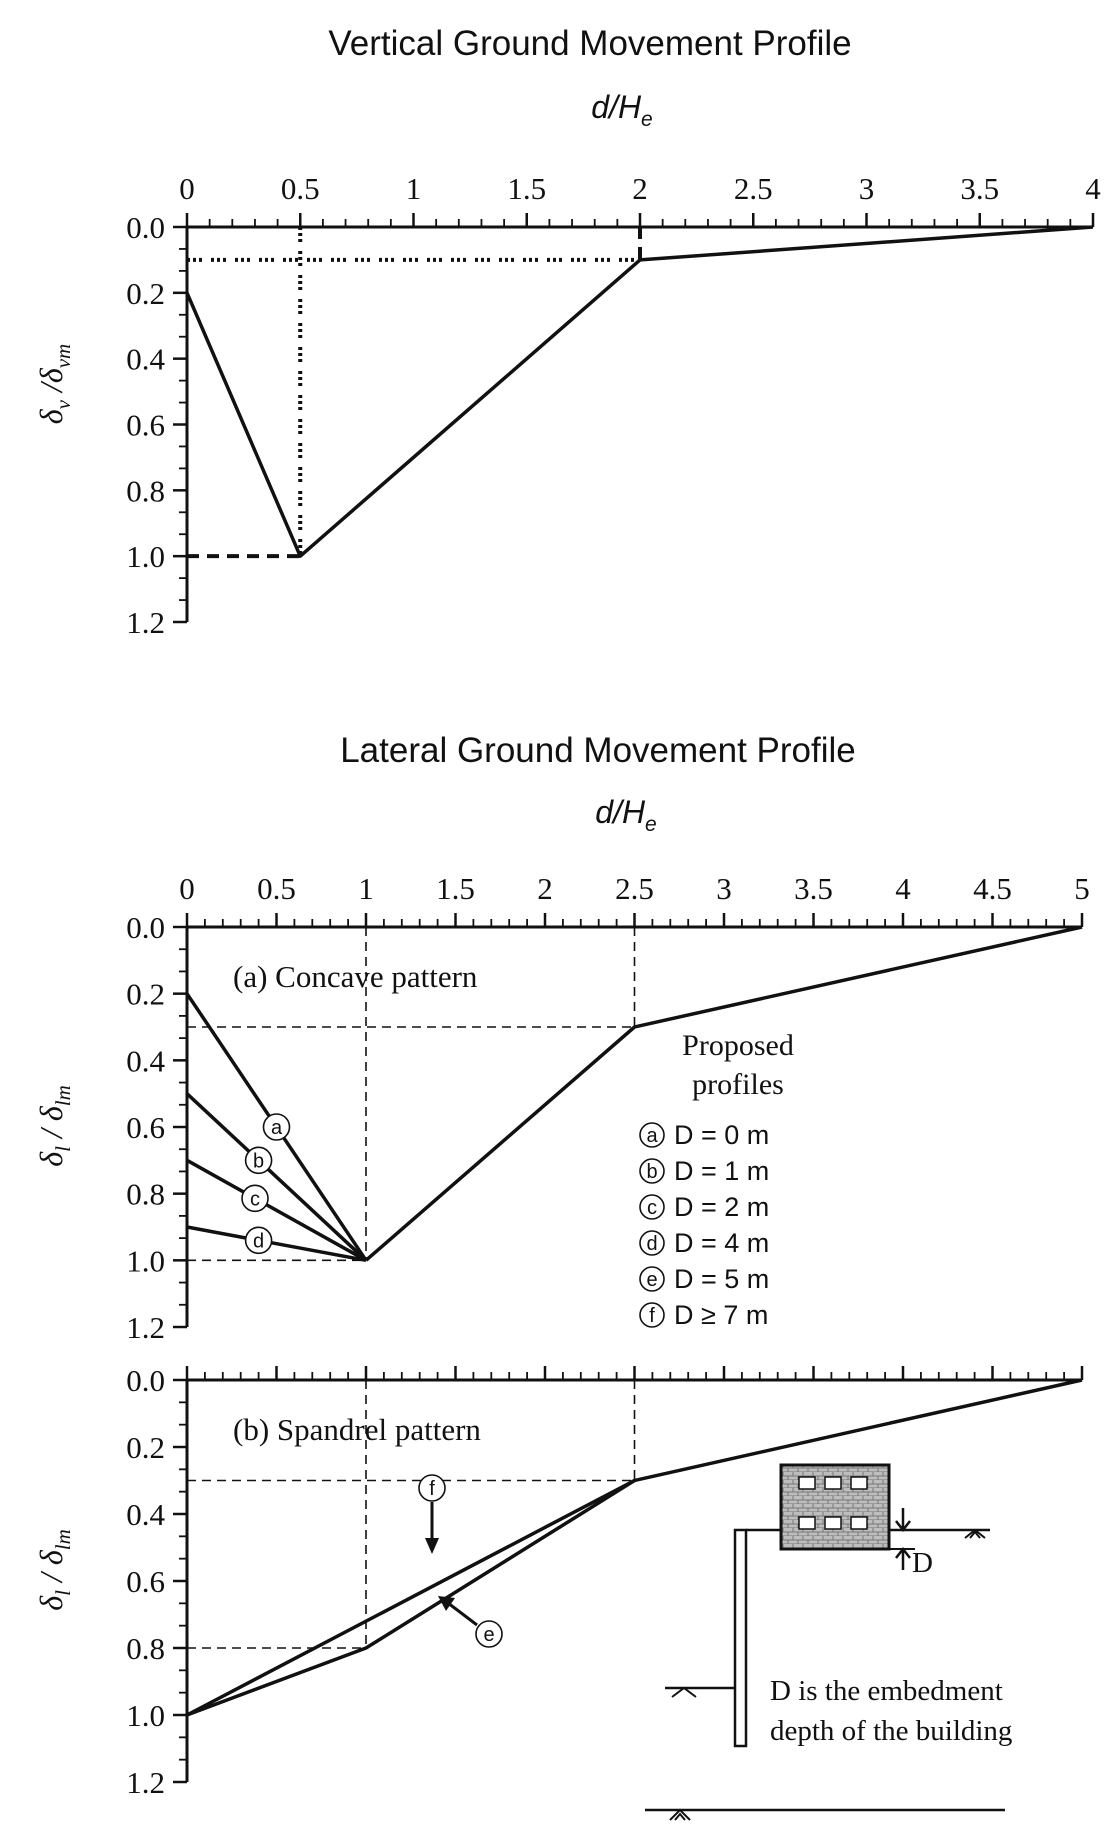  I want to click on legend-marker-letter: f, so click(652, 1316).